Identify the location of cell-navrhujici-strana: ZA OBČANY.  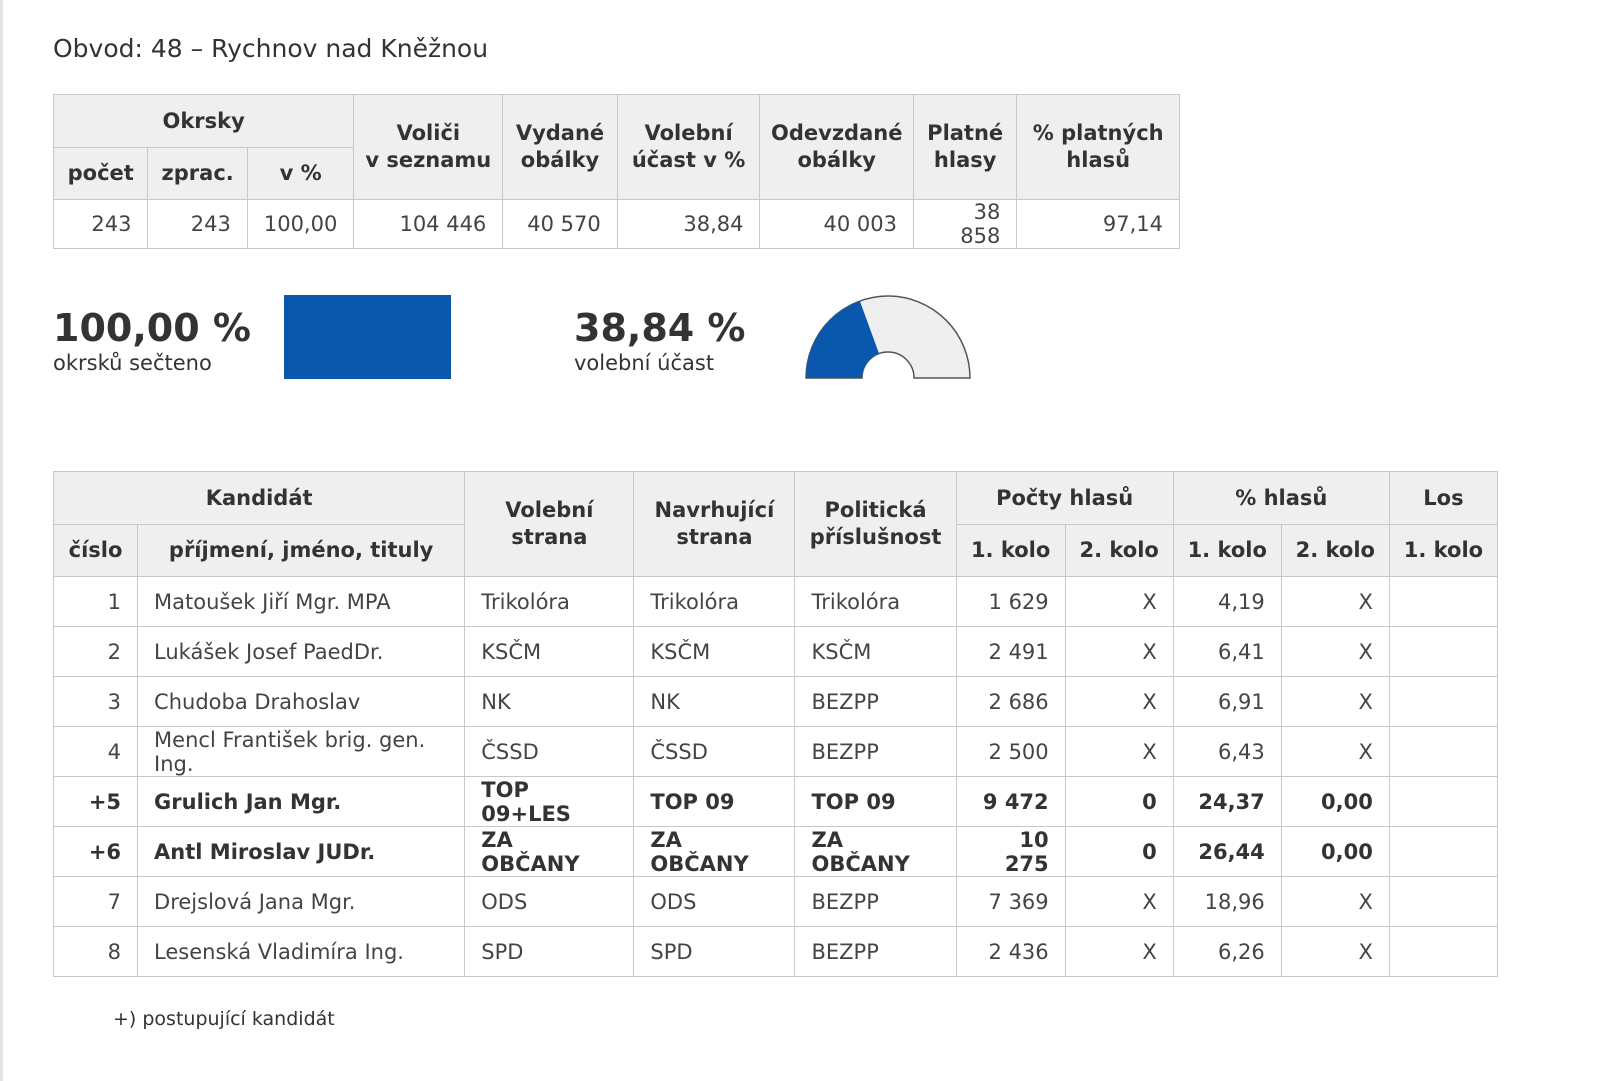
(714, 851).